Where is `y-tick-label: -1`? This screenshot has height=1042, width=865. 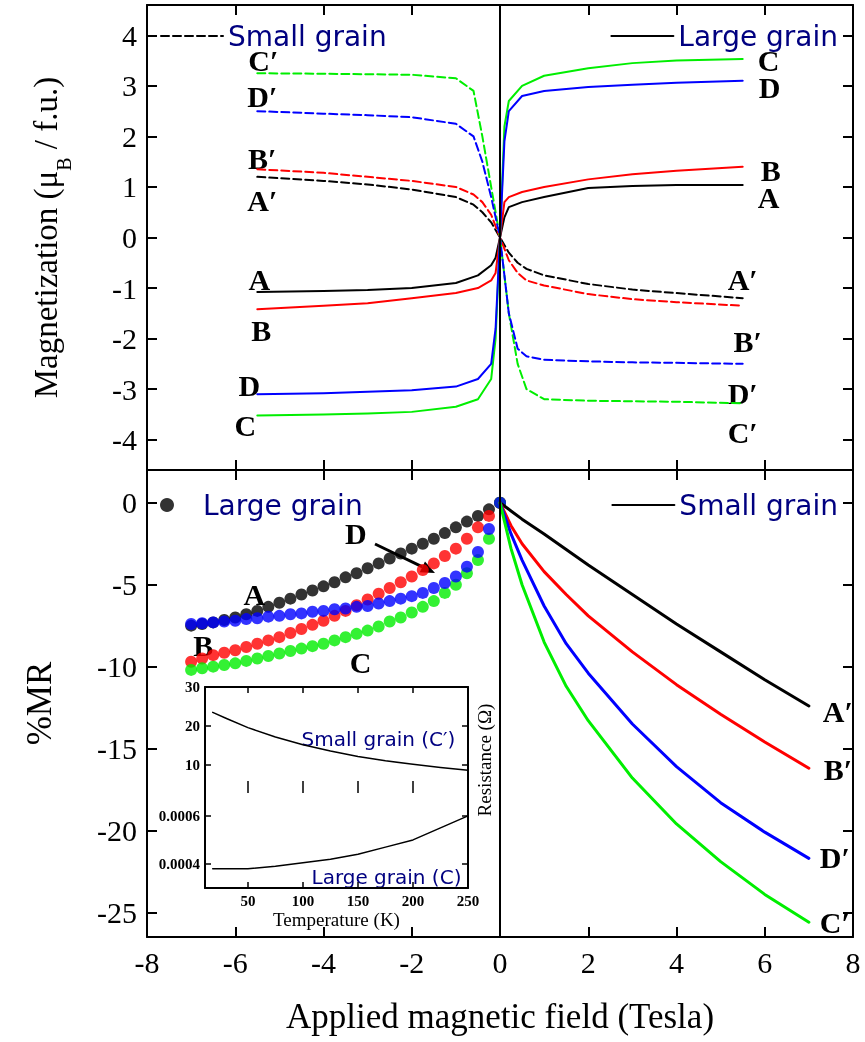
y-tick-label: -1 is located at coordinates (124, 288).